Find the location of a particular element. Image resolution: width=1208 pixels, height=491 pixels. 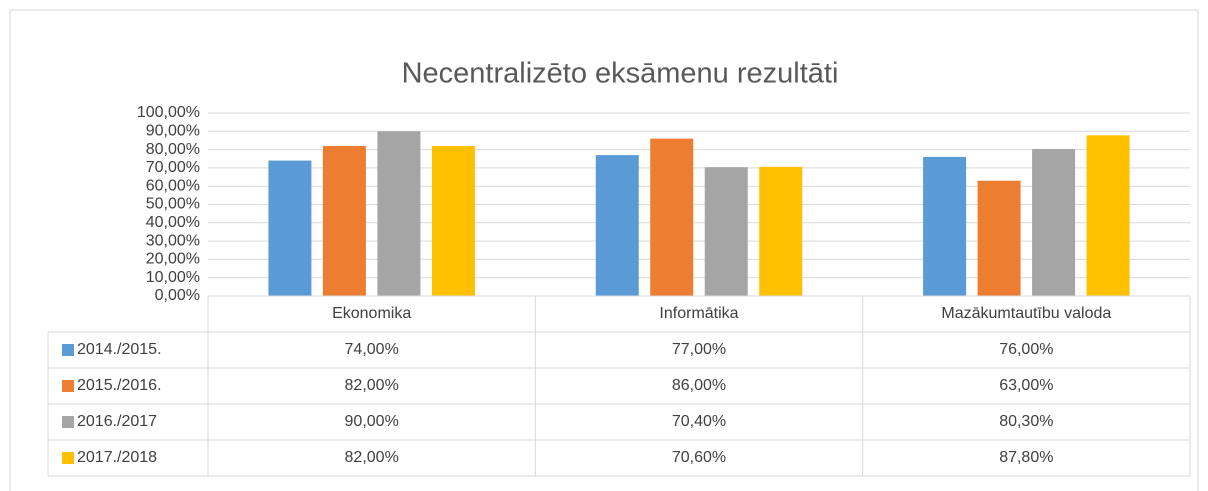

legend-label: 2017./2018 is located at coordinates (117, 457).